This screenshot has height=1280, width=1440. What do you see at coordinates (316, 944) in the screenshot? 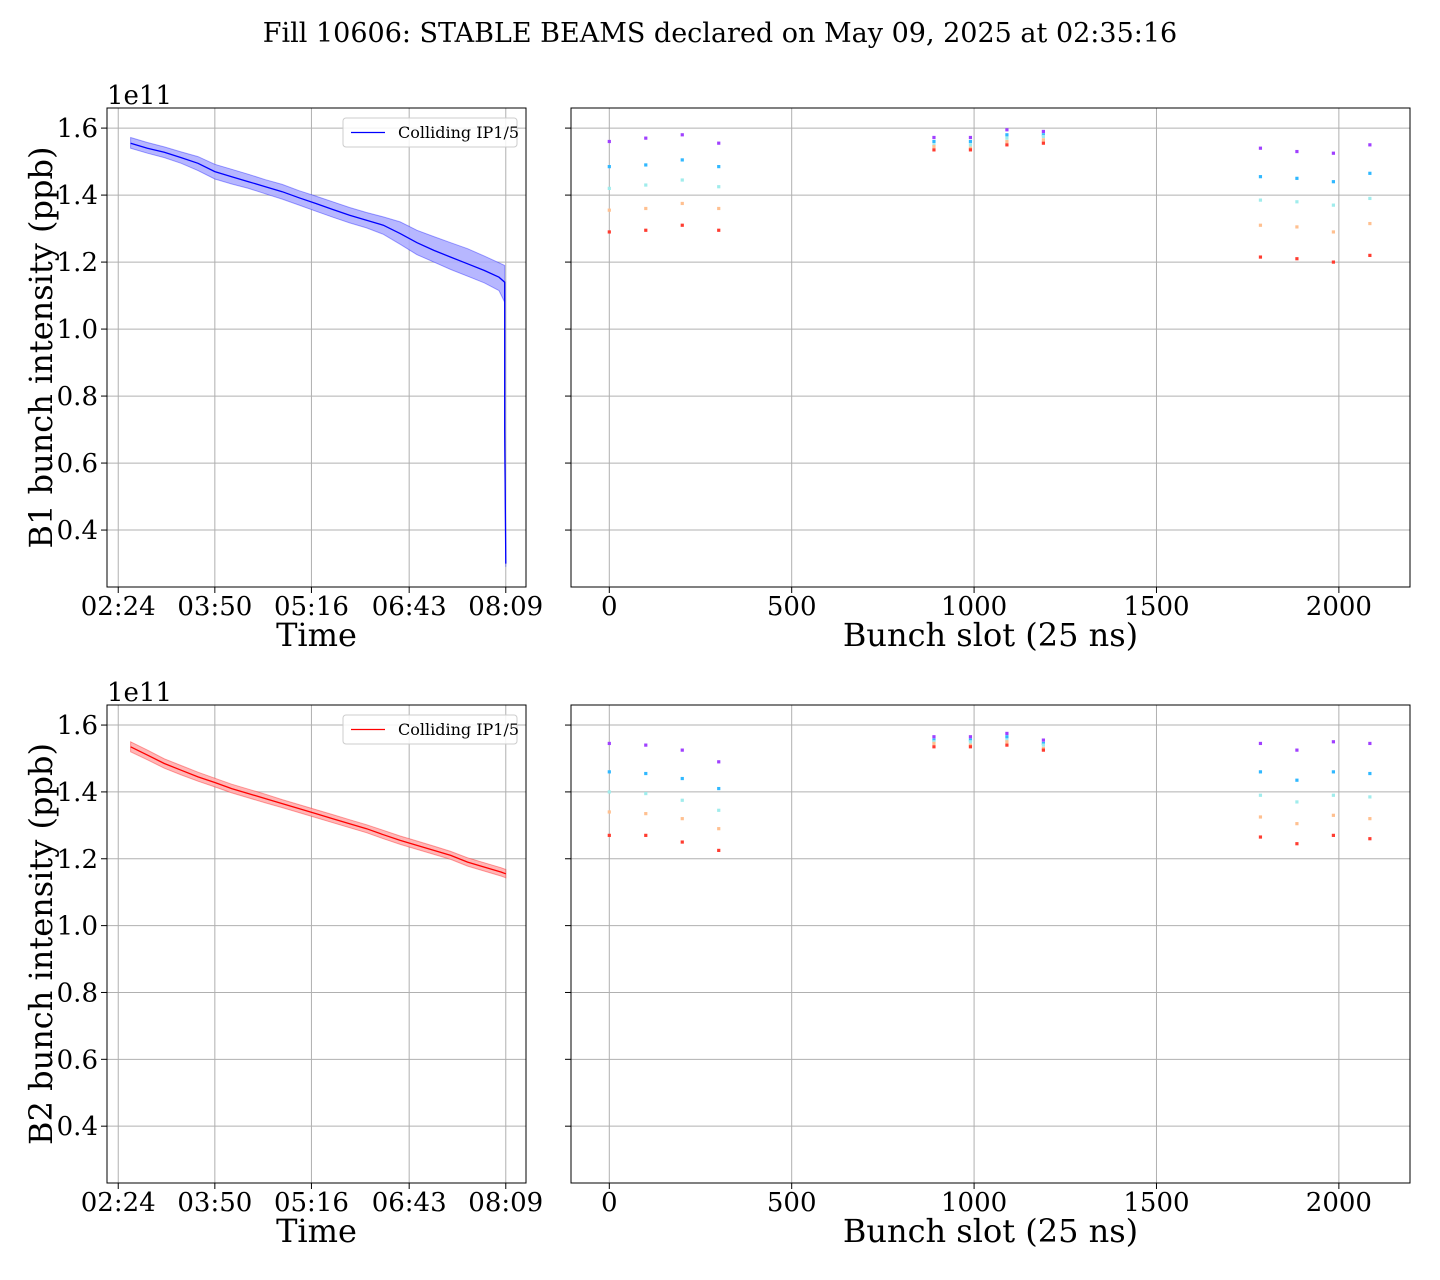
I see `axes-frame` at bounding box center [316, 944].